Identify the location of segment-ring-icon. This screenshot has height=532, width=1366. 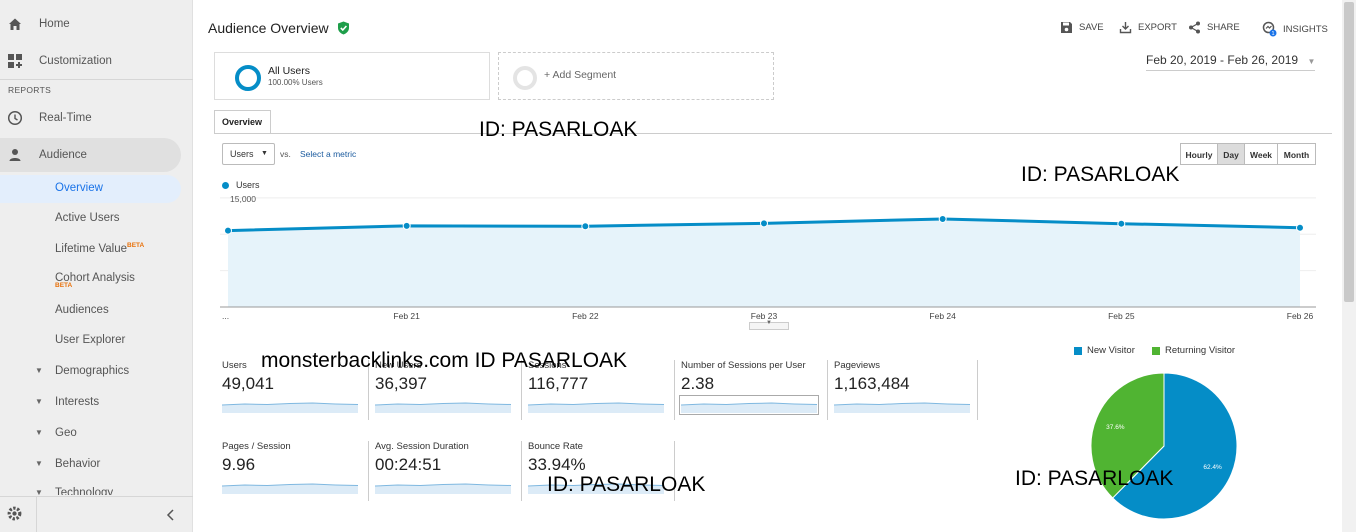
(525, 78).